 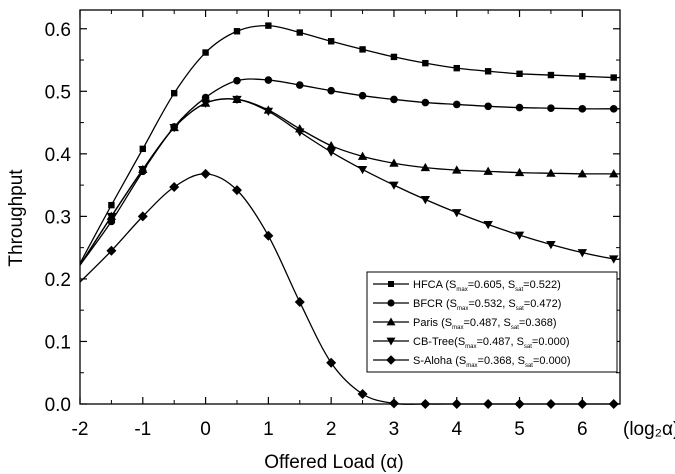 What do you see at coordinates (142, 429) in the screenshot?
I see `x-tick-label: -1` at bounding box center [142, 429].